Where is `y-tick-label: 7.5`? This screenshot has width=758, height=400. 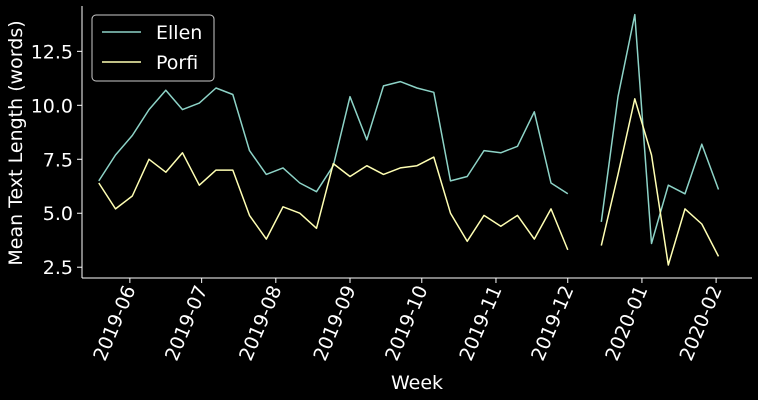 y-tick-label: 7.5 is located at coordinates (58, 160).